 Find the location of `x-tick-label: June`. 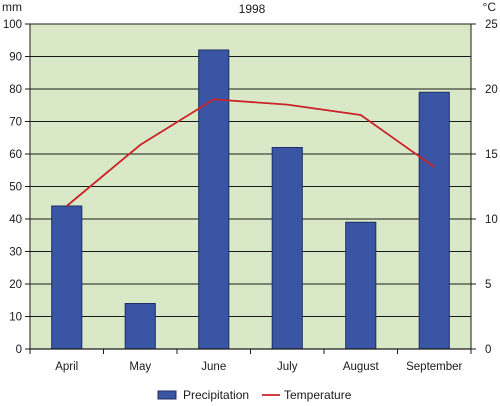

x-tick-label: June is located at coordinates (213, 367).